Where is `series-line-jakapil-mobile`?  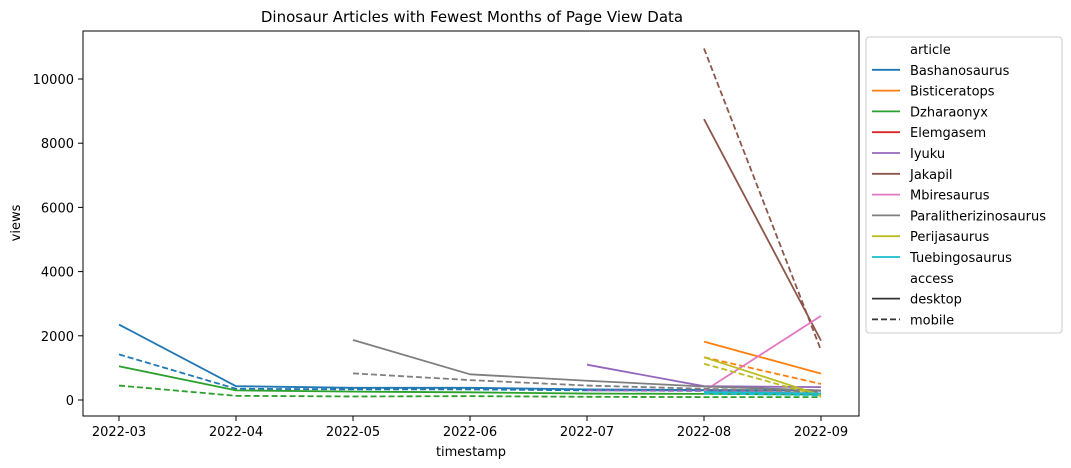
series-line-jakapil-mobile is located at coordinates (762, 199).